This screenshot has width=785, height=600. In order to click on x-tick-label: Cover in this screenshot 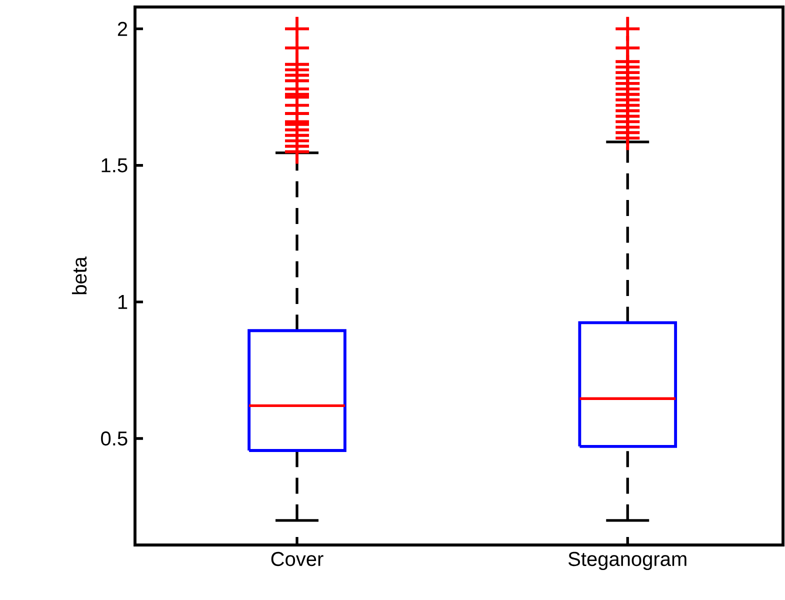, I will do `click(297, 559)`.